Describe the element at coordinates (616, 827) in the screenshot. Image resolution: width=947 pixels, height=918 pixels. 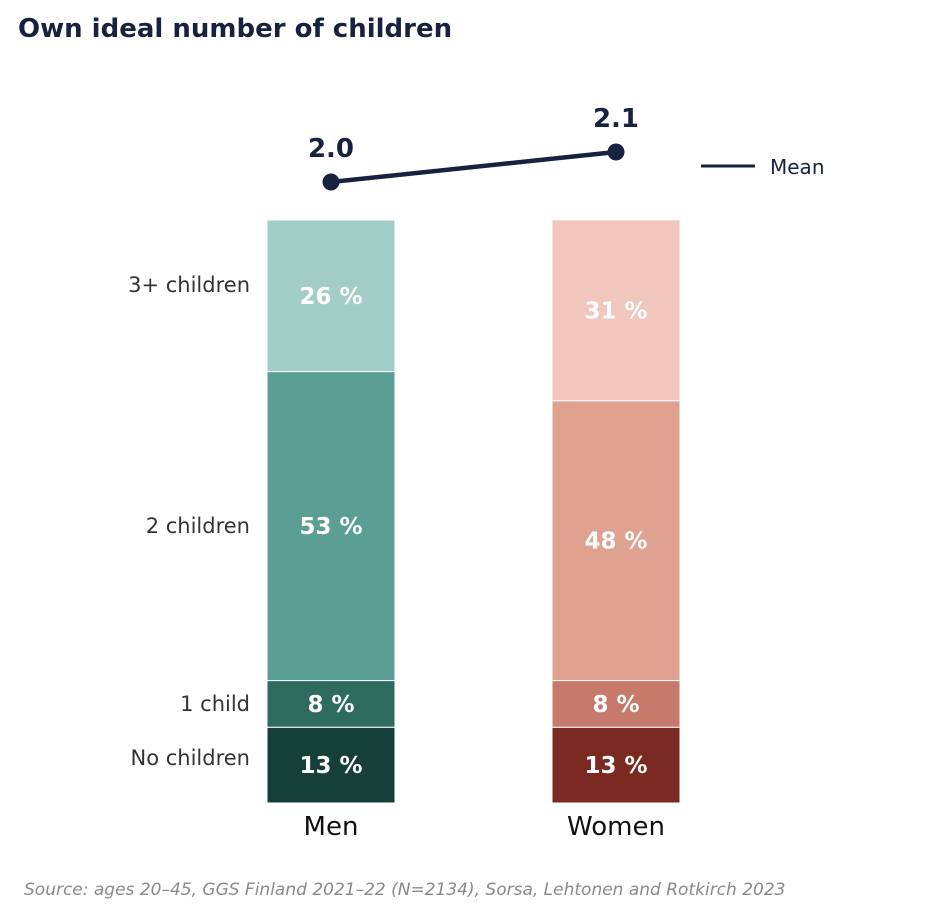
I see `group-label: Women` at that location.